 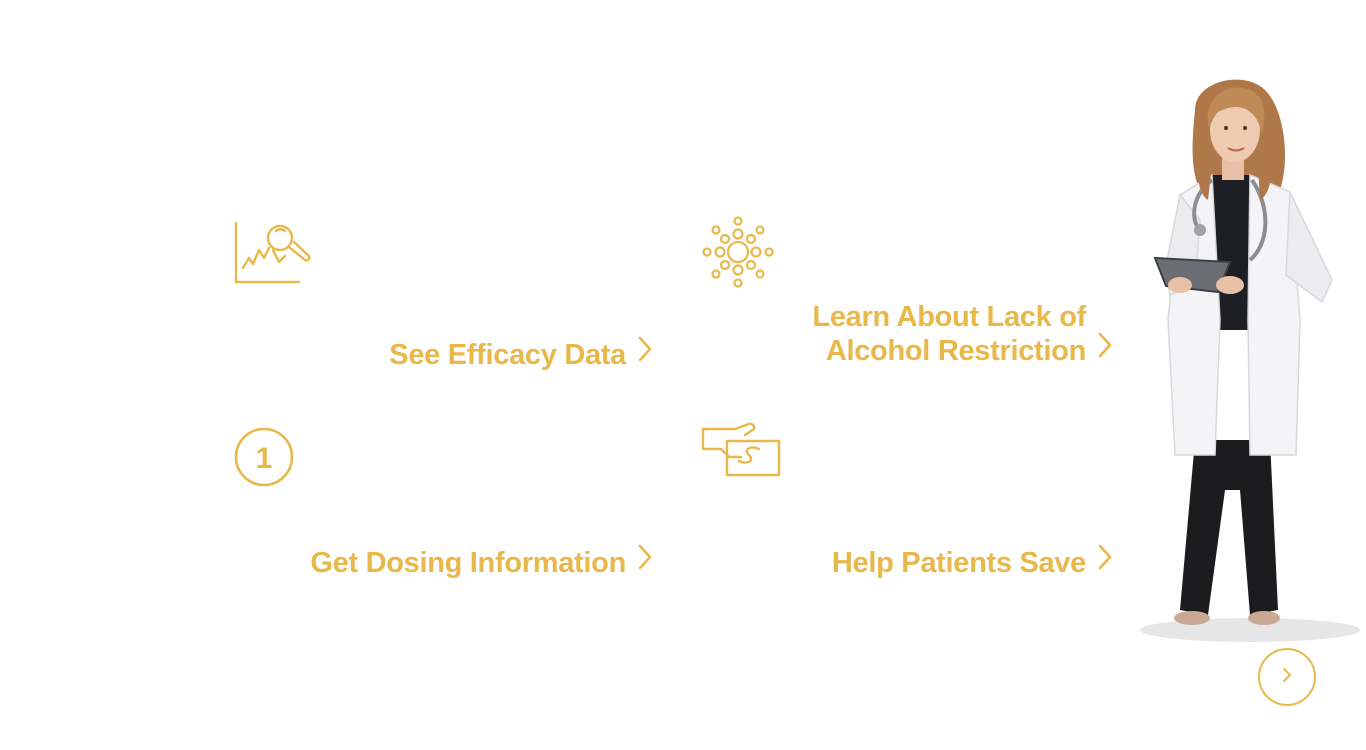 What do you see at coordinates (958, 563) in the screenshot?
I see `help-patients-save-label: Help Patients Save` at bounding box center [958, 563].